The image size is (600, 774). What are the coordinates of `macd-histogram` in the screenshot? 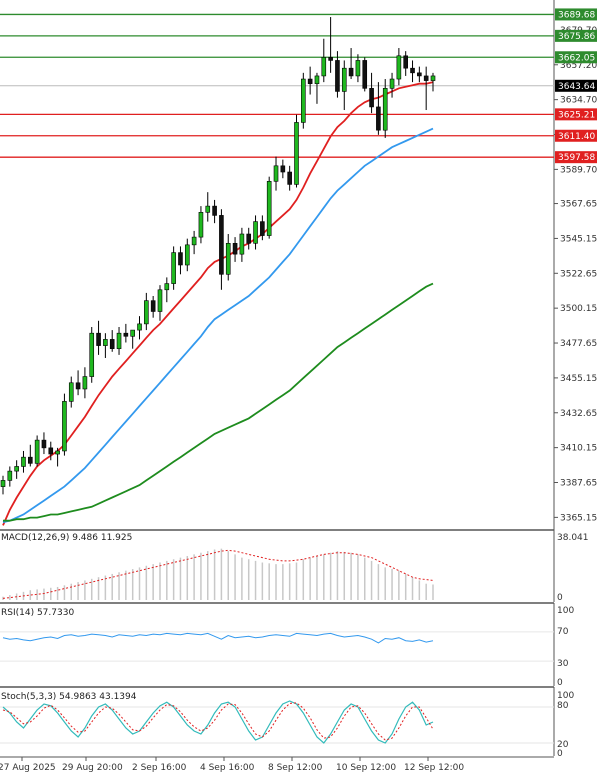 It's located at (218, 574).